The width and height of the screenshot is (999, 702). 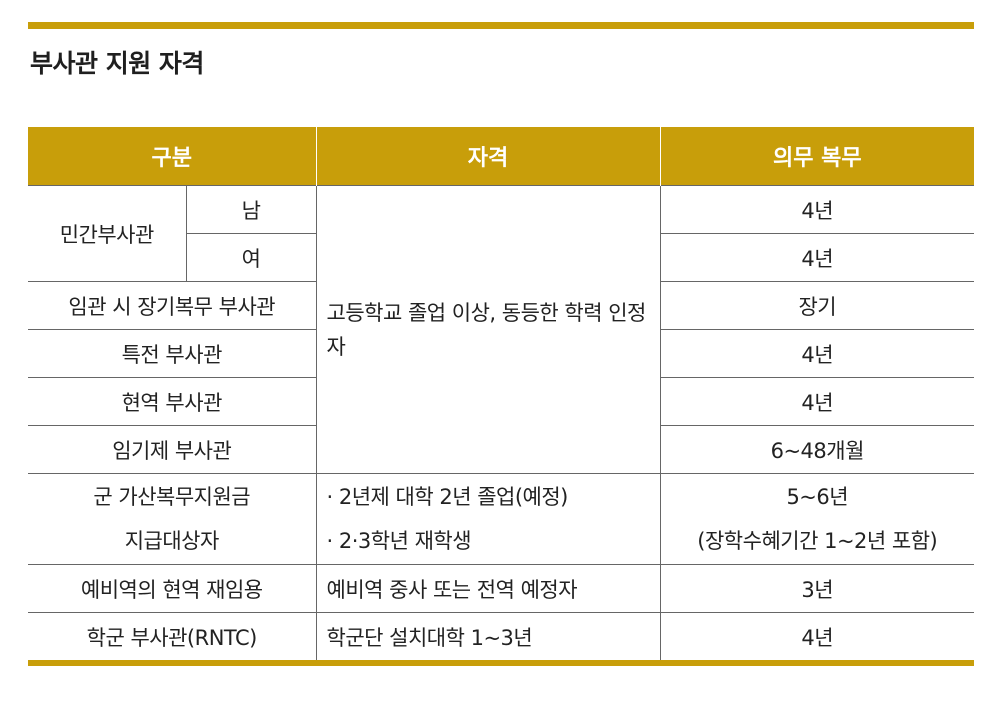 I want to click on civilian-female-service: 4년, so click(x=817, y=257).